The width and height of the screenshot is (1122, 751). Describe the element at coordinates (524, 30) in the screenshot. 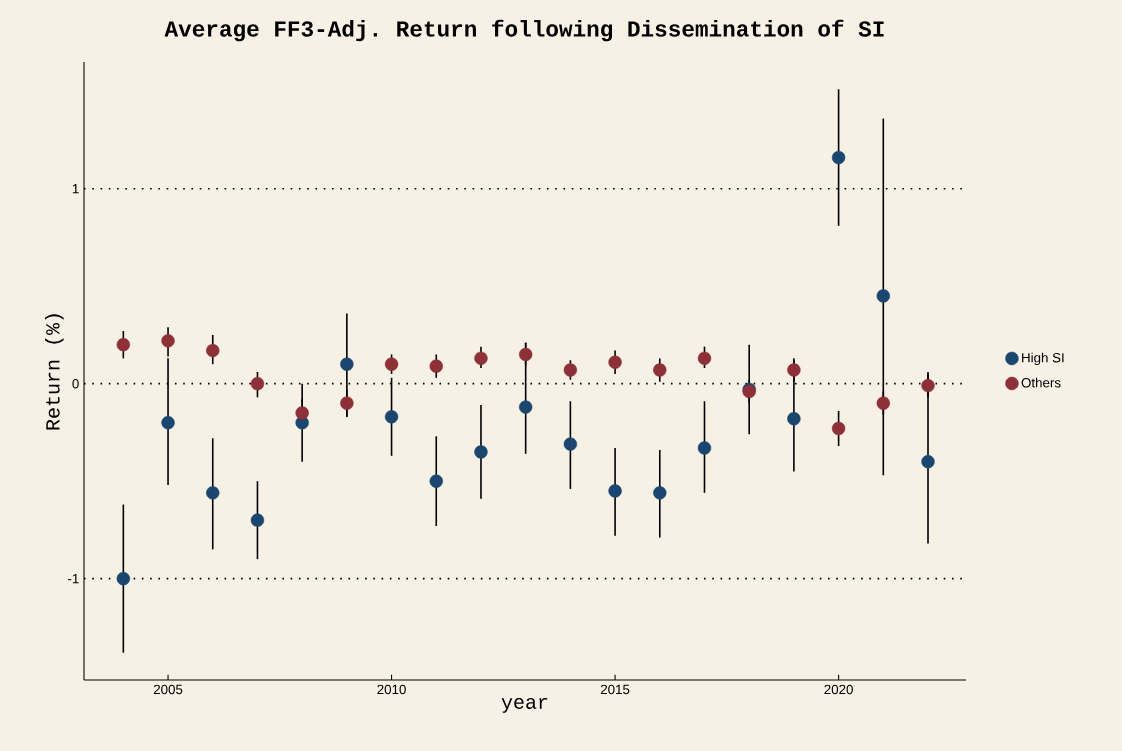

I see `chart-title: Average FF3-Adj. Return following Dissemination of SI` at that location.